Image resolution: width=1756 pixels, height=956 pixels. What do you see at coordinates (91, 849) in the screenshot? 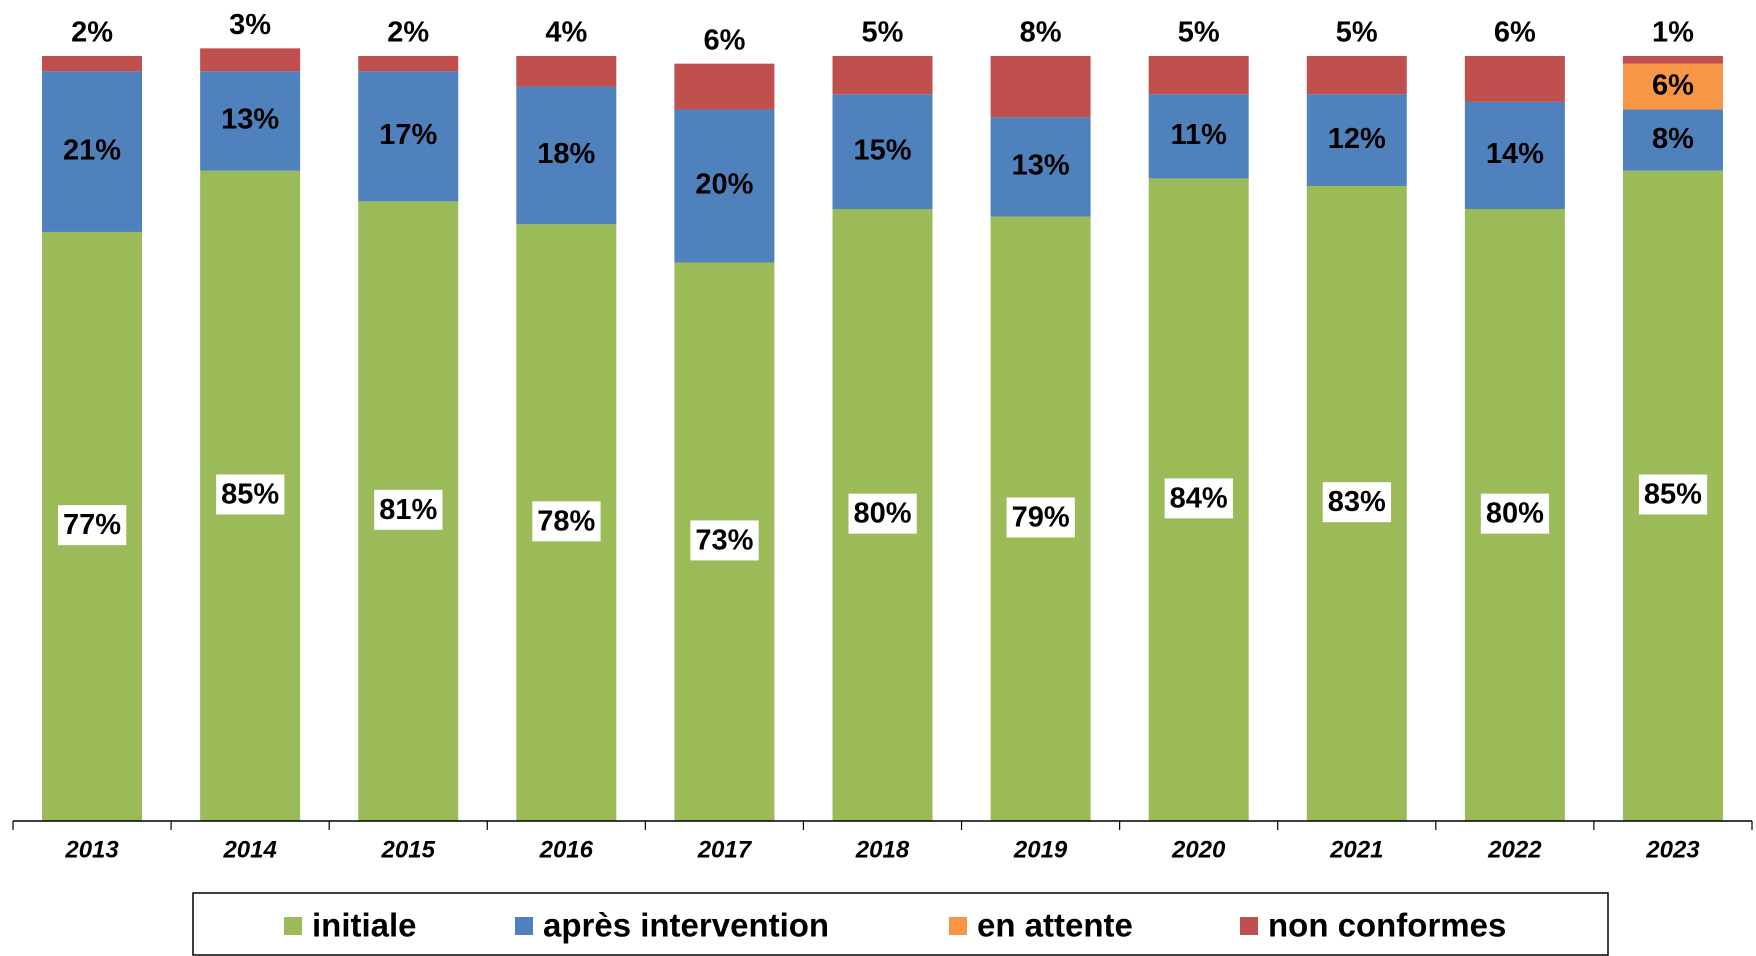
I see `x-tick-label: 2013` at bounding box center [91, 849].